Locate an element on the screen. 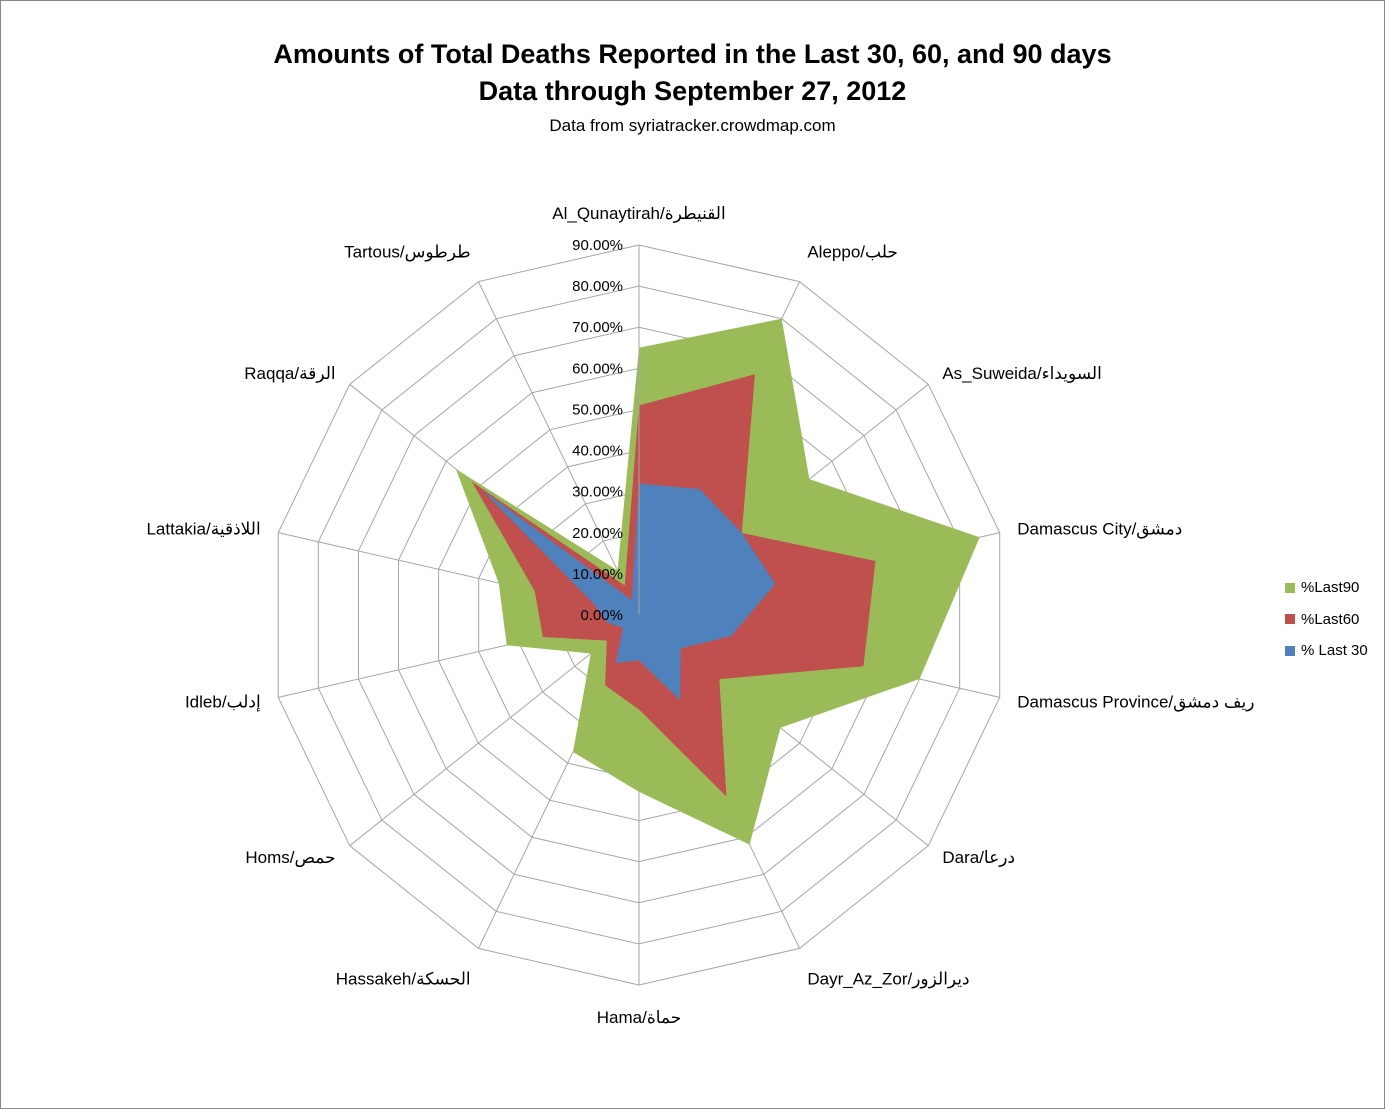 The height and width of the screenshot is (1109, 1385). axis-tick-label: 10.00% is located at coordinates (597, 574).